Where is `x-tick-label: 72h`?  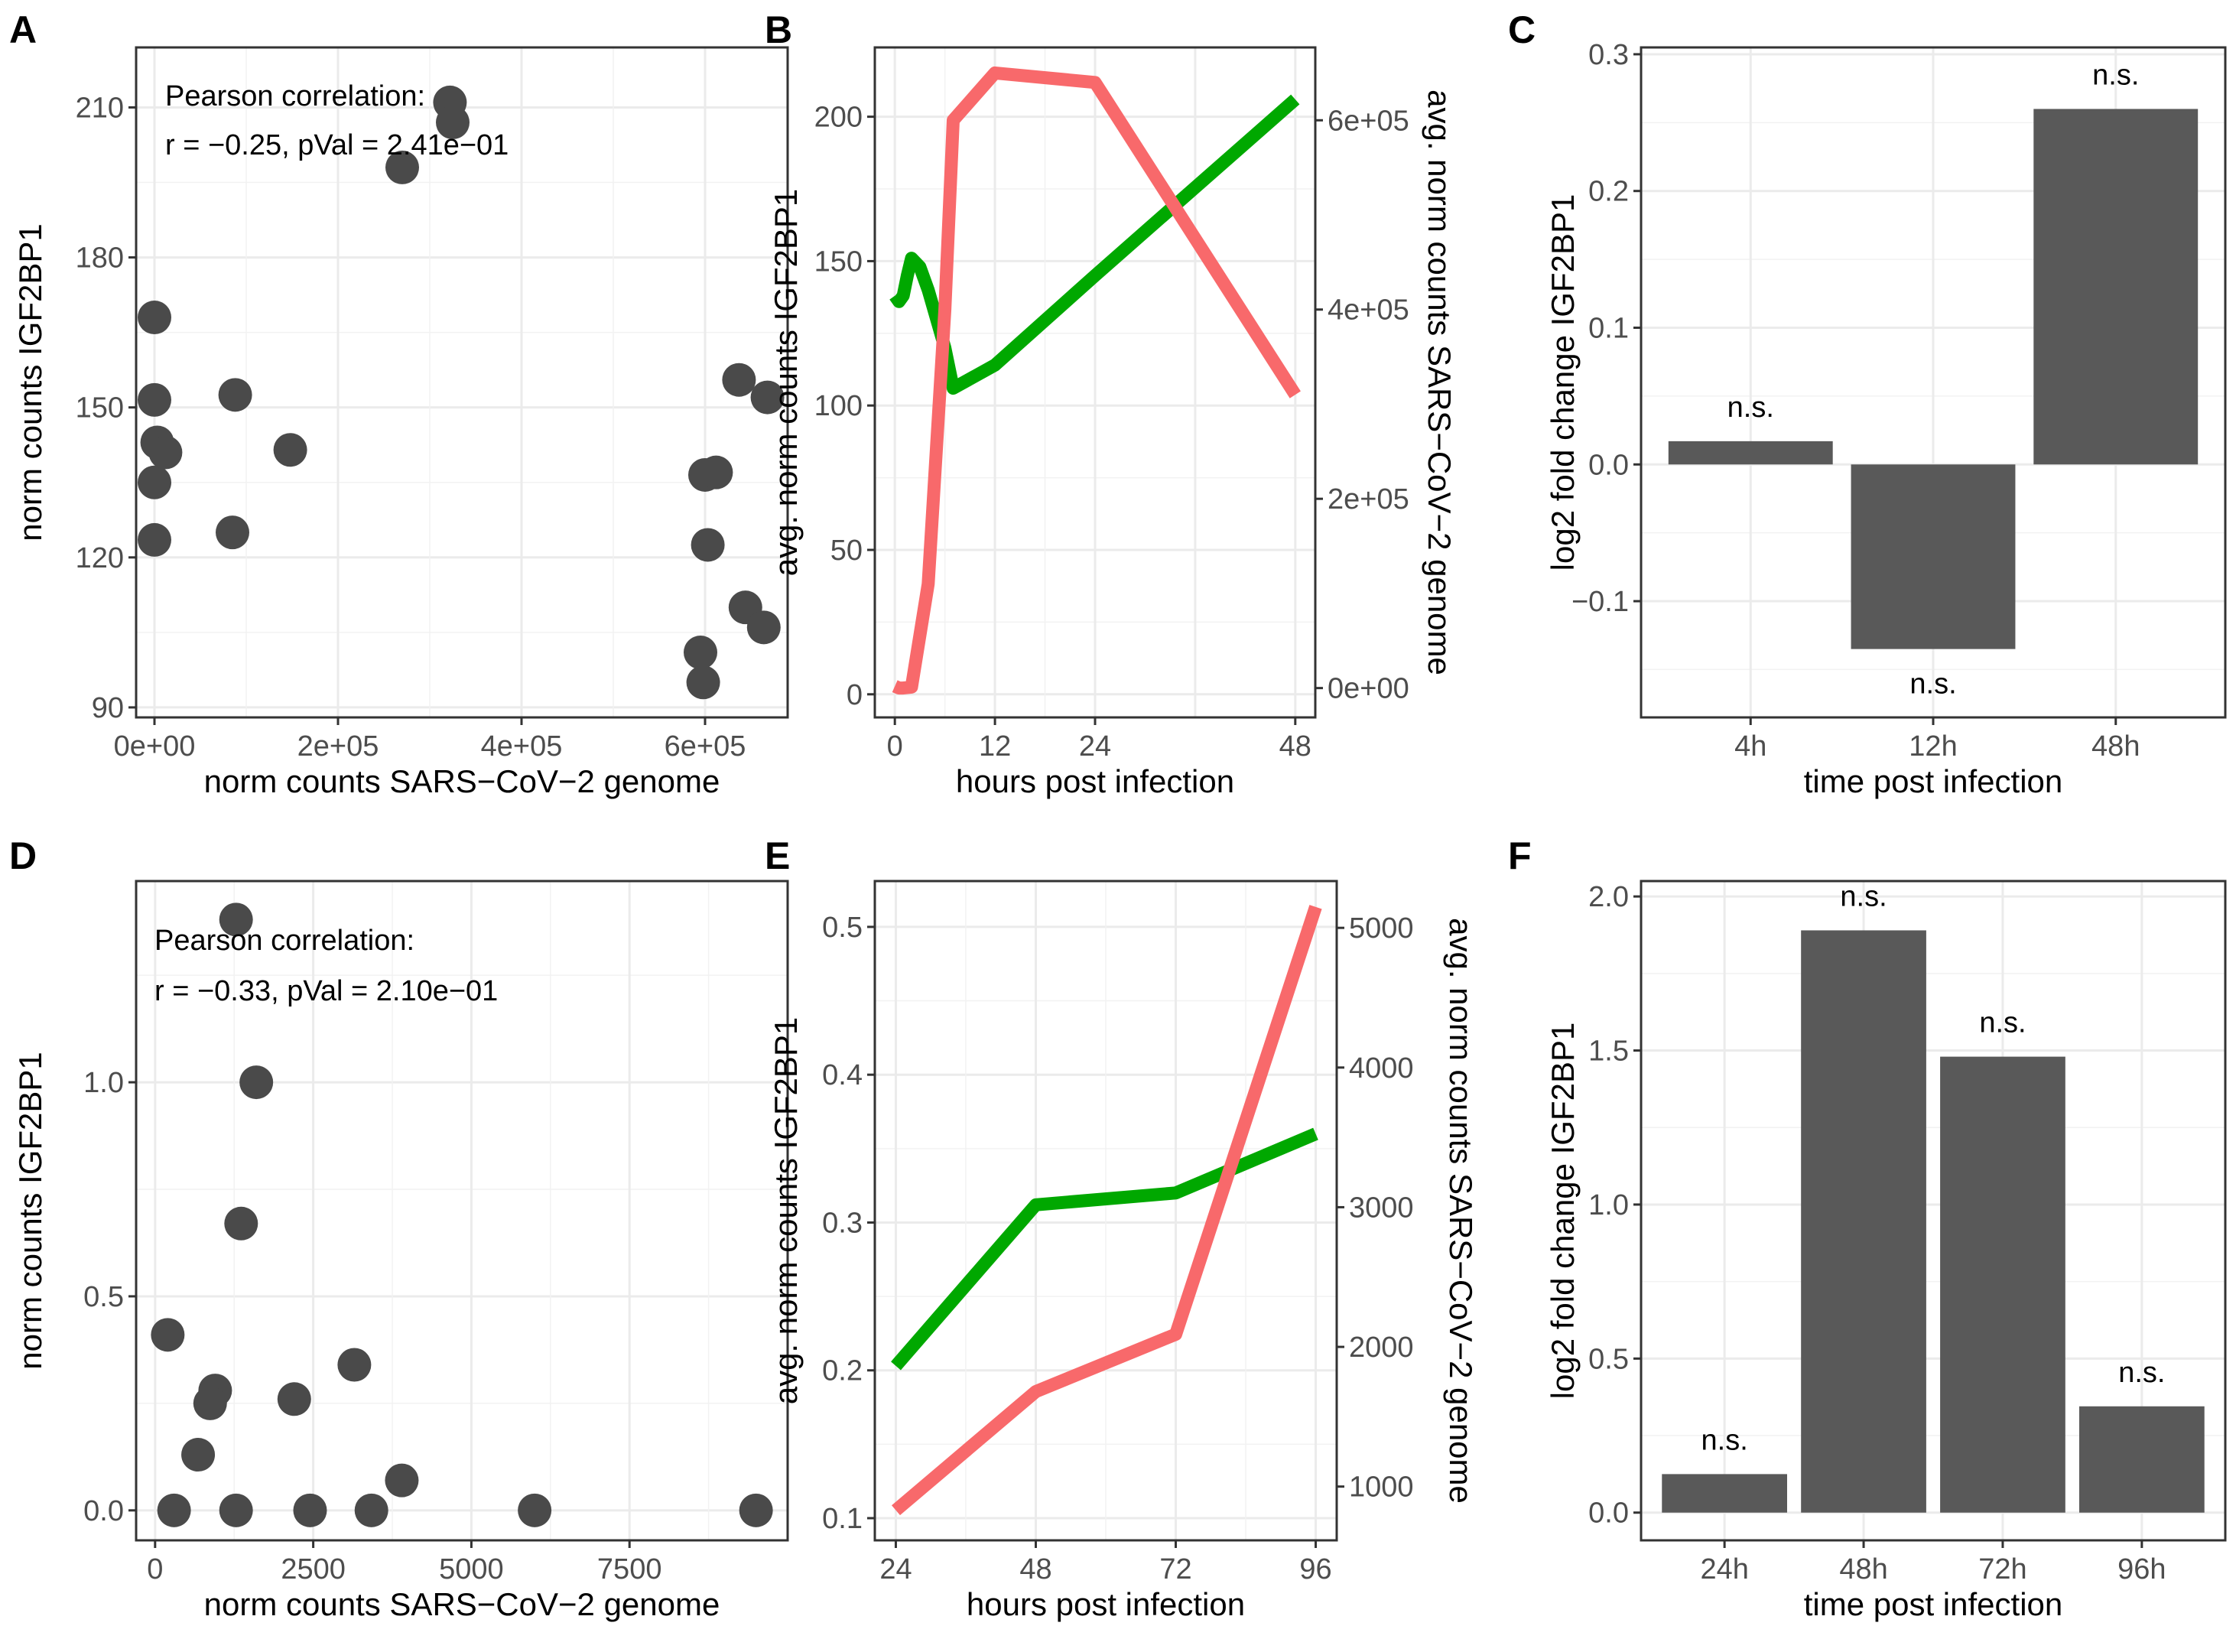
x-tick-label: 72h is located at coordinates (2002, 1569).